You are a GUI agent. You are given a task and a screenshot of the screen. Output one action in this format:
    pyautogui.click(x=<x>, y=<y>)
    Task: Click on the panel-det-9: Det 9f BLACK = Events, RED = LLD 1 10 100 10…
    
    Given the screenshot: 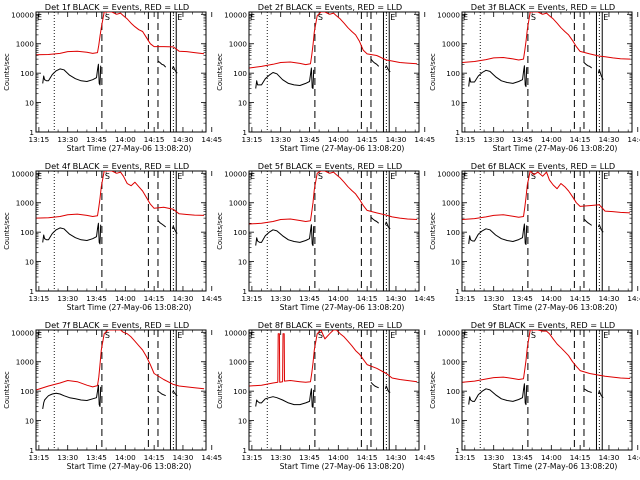 What is the action you would take?
    pyautogui.click(x=534, y=395)
    